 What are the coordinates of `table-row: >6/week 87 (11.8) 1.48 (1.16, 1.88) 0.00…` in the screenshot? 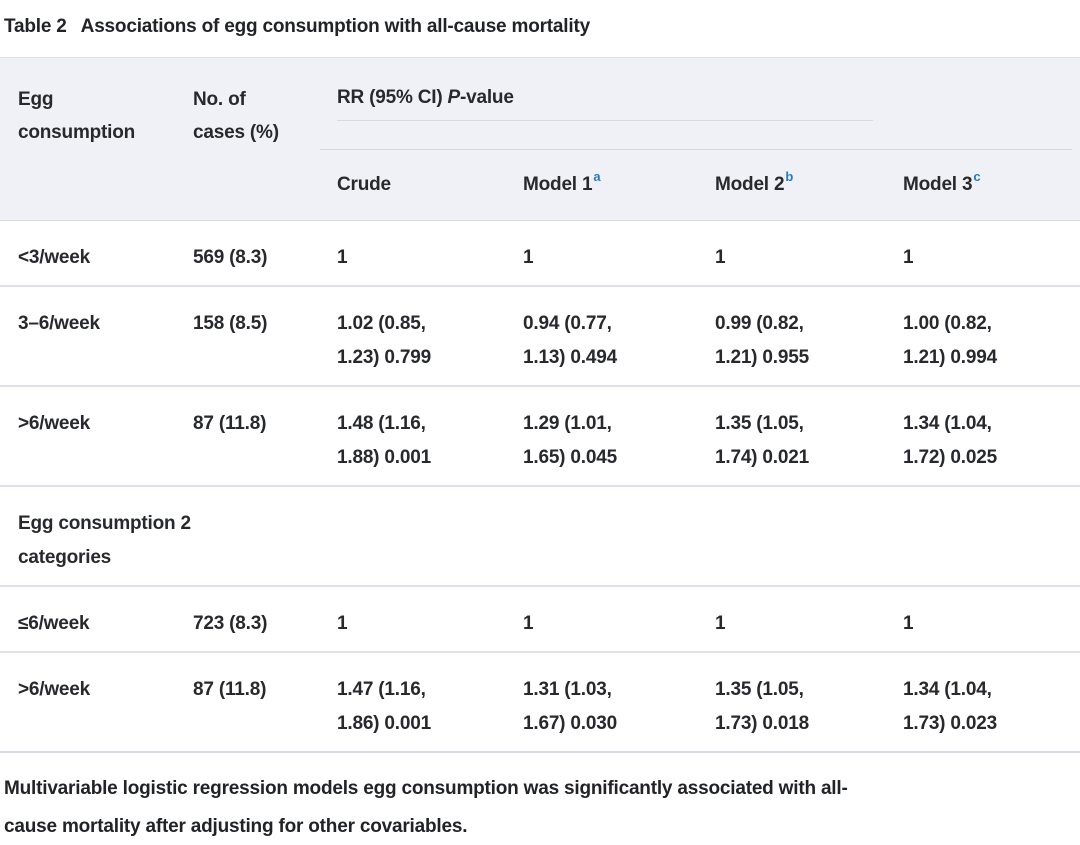 It's located at (540, 435).